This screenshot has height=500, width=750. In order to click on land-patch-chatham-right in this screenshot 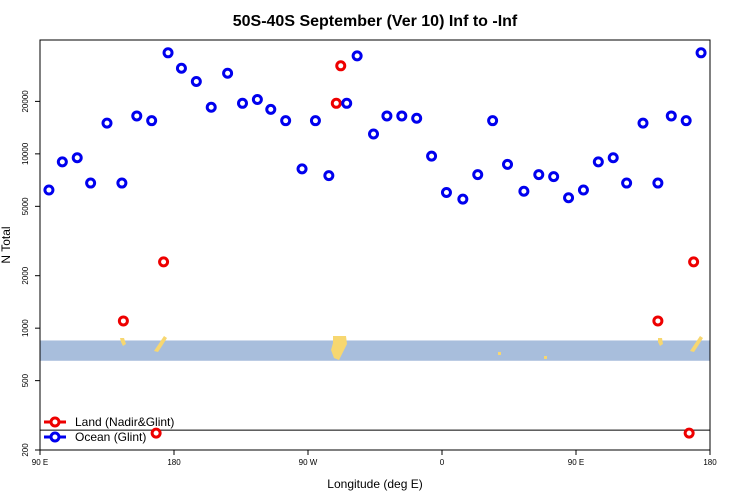, I will do `click(696, 344)`.